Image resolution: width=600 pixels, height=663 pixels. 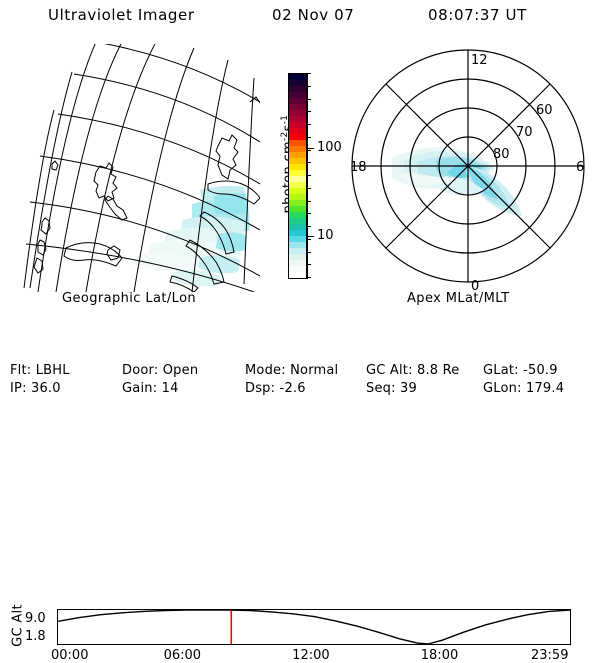 I want to click on orbit-altitude-curve, so click(x=314, y=627).